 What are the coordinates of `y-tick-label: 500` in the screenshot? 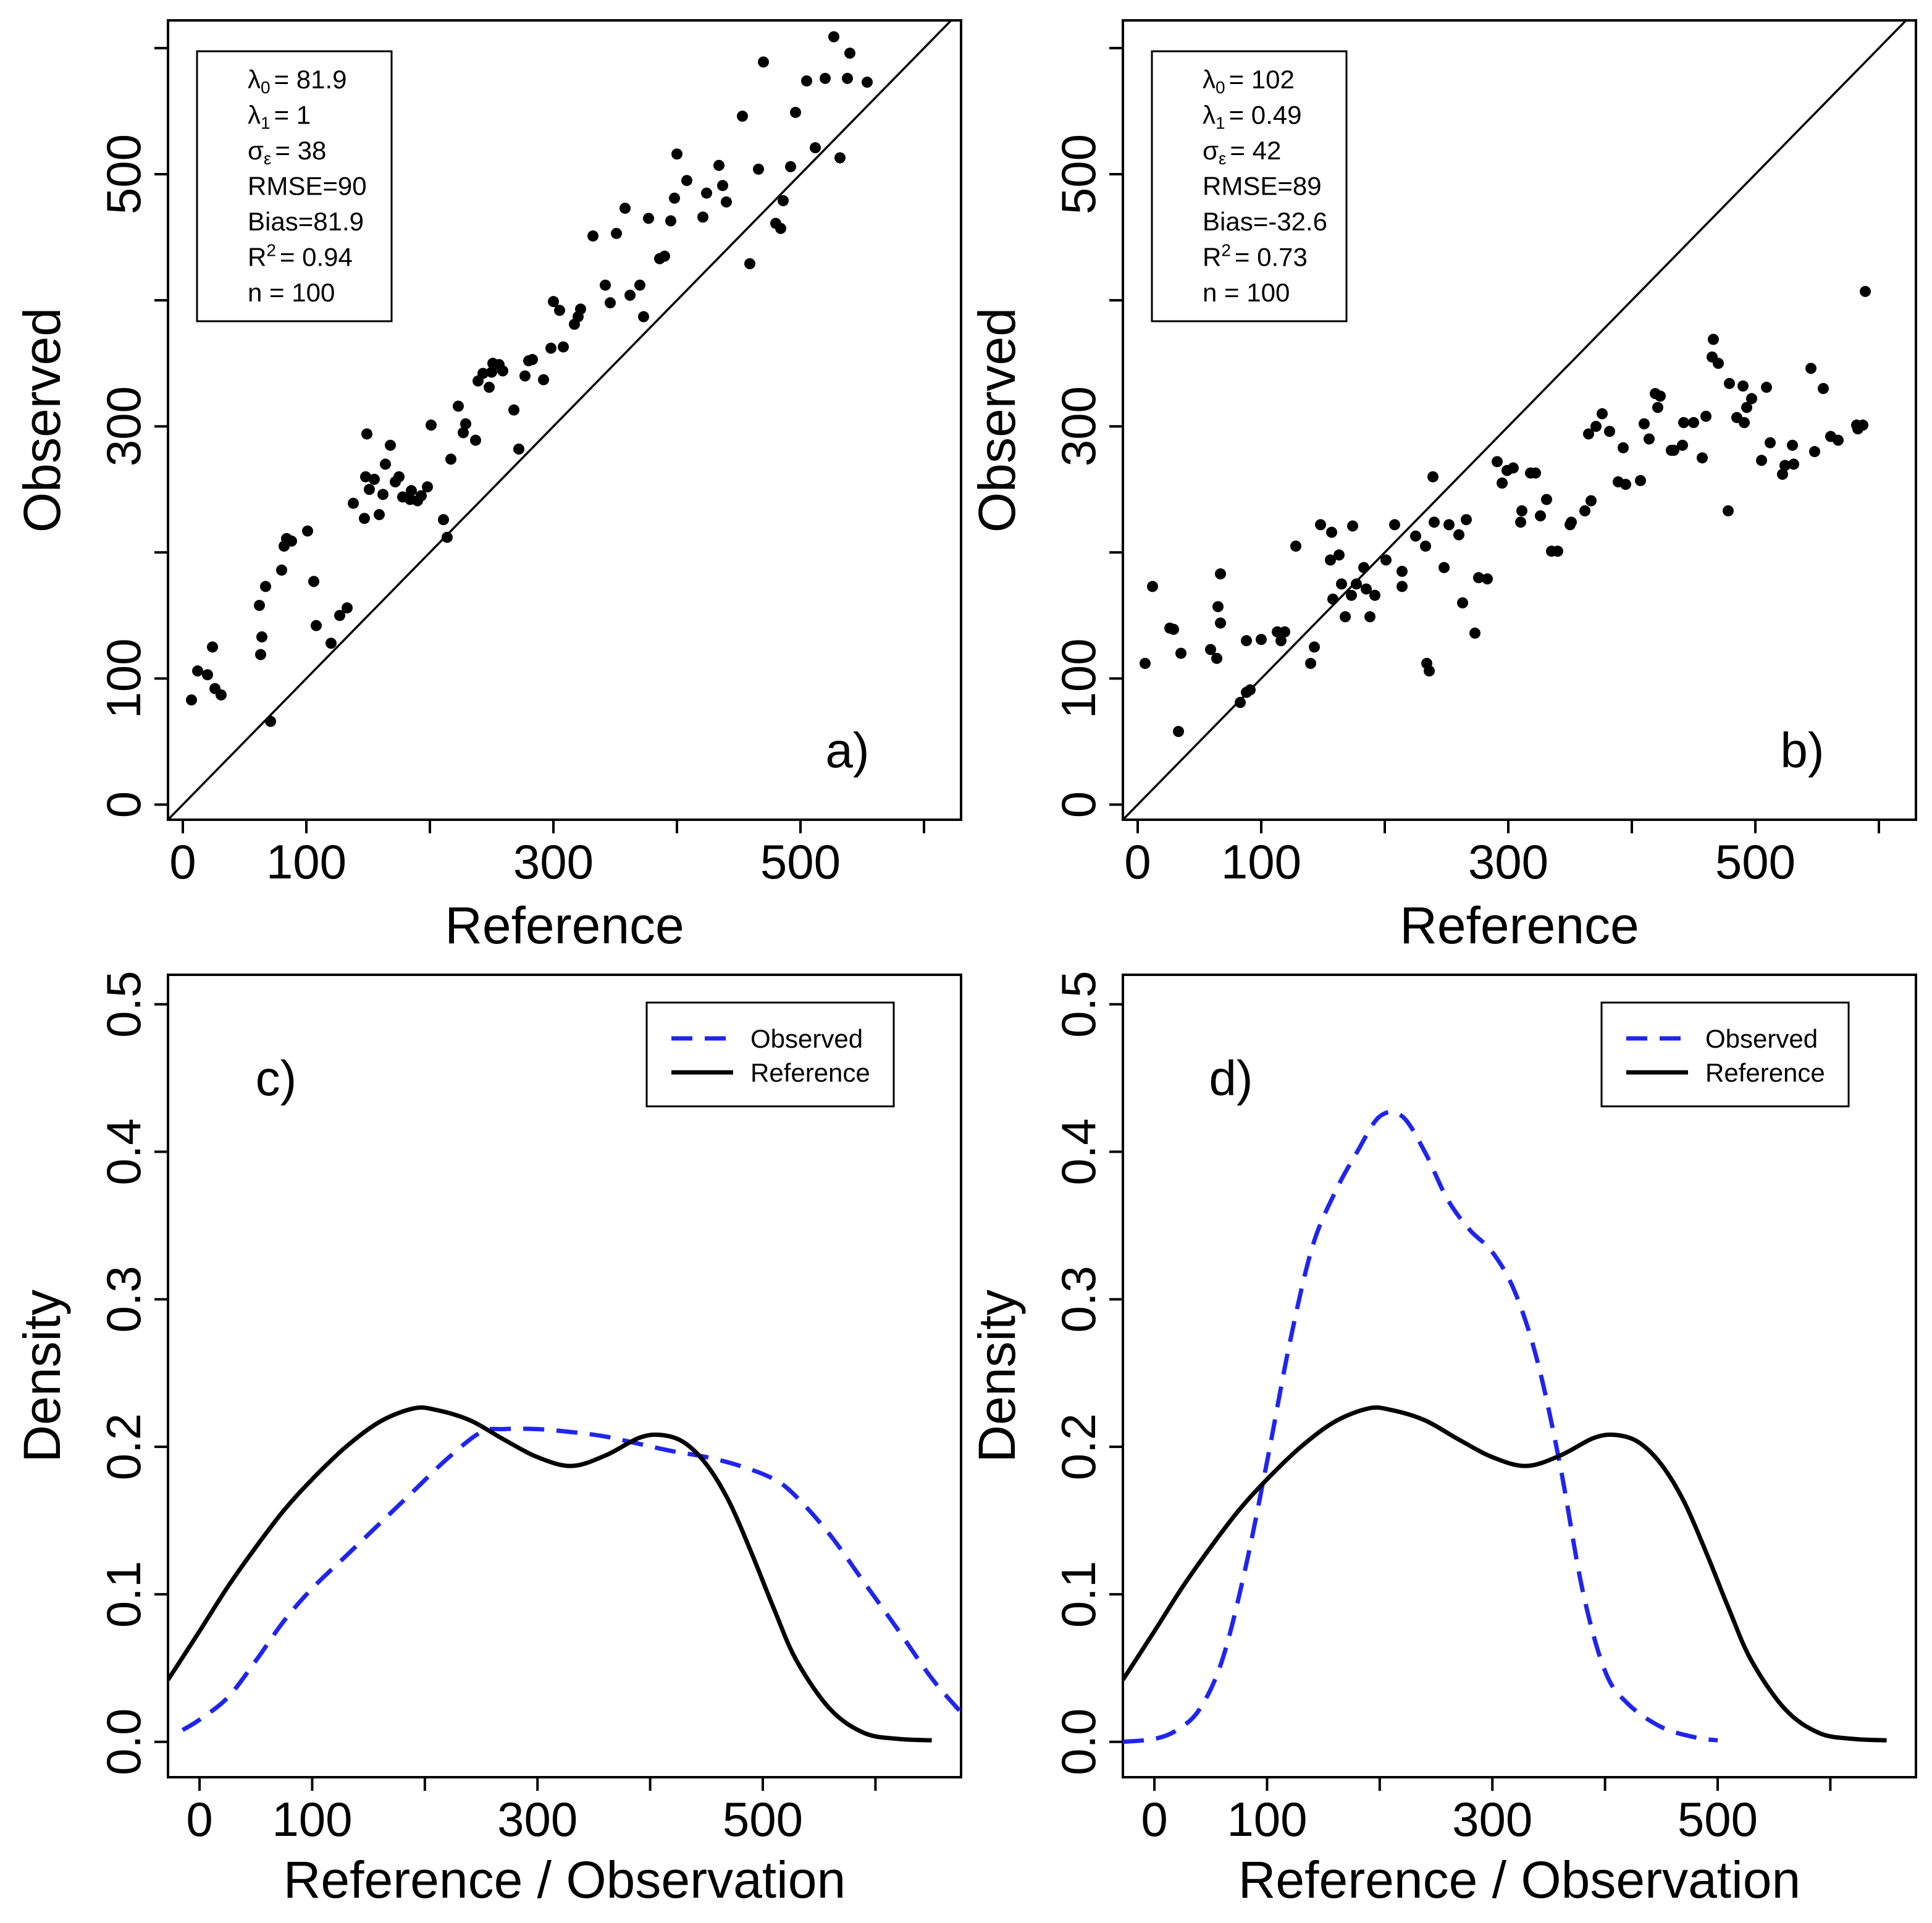 It's located at (1078, 174).